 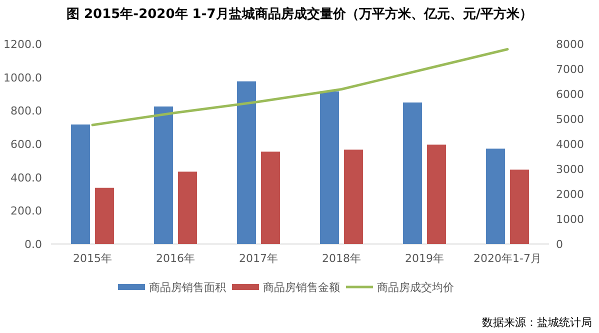 What do you see at coordinates (570, 144) in the screenshot?
I see `y2-tick-label: 4000` at bounding box center [570, 144].